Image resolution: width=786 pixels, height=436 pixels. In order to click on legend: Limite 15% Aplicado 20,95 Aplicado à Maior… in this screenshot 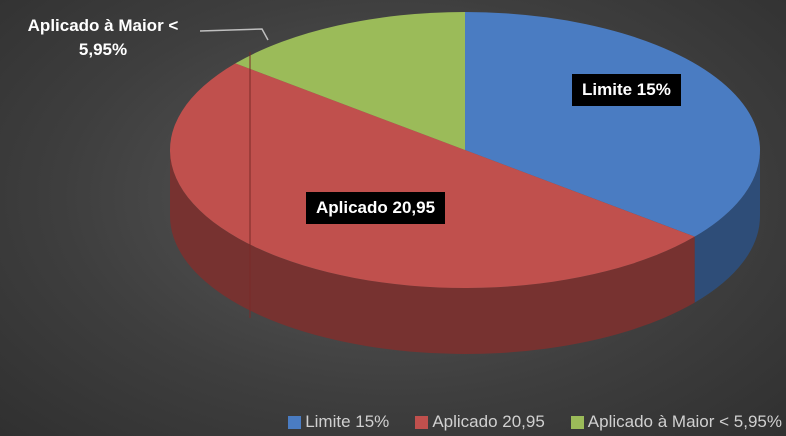, I will do `click(535, 422)`.